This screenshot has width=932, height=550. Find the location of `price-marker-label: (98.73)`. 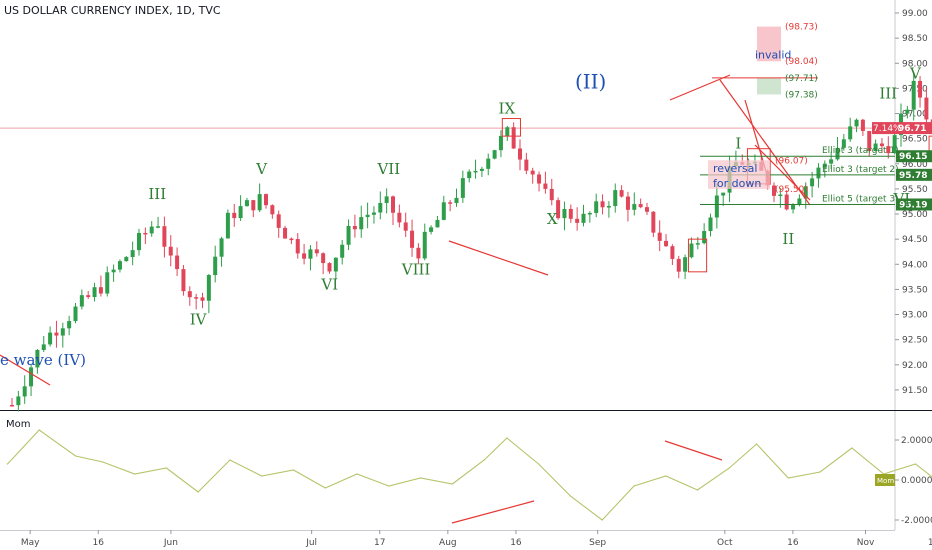

price-marker-label: (98.73) is located at coordinates (801, 28).